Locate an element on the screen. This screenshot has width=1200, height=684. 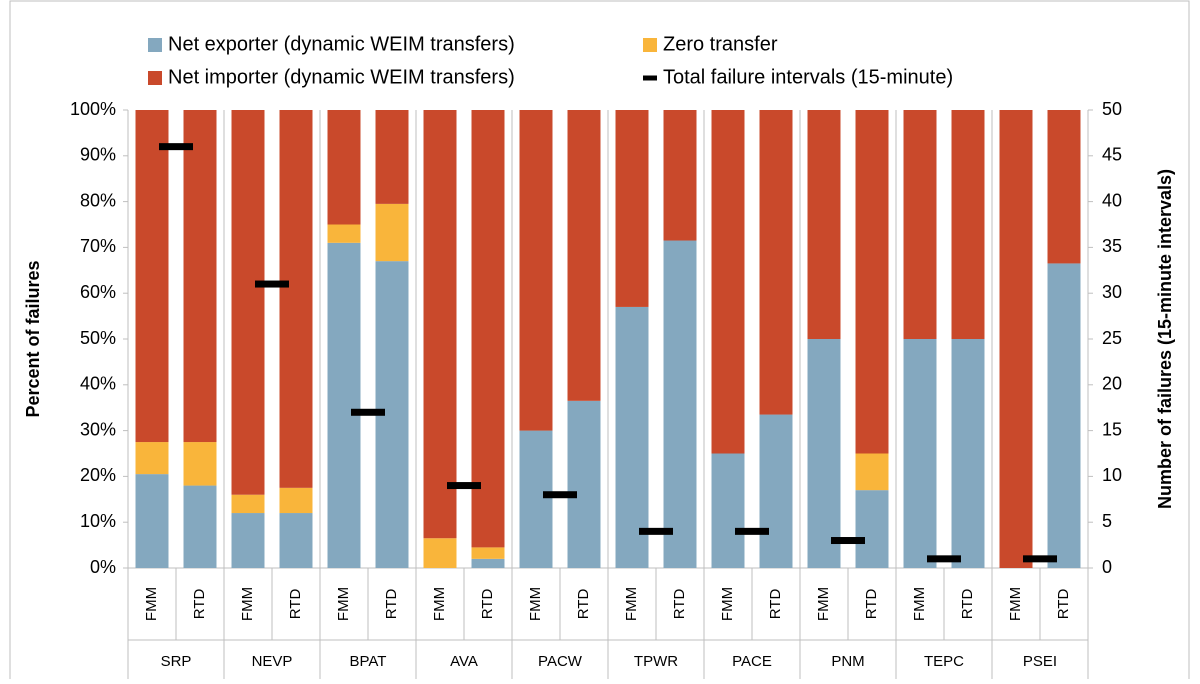
group-label: PACW is located at coordinates (560, 661).